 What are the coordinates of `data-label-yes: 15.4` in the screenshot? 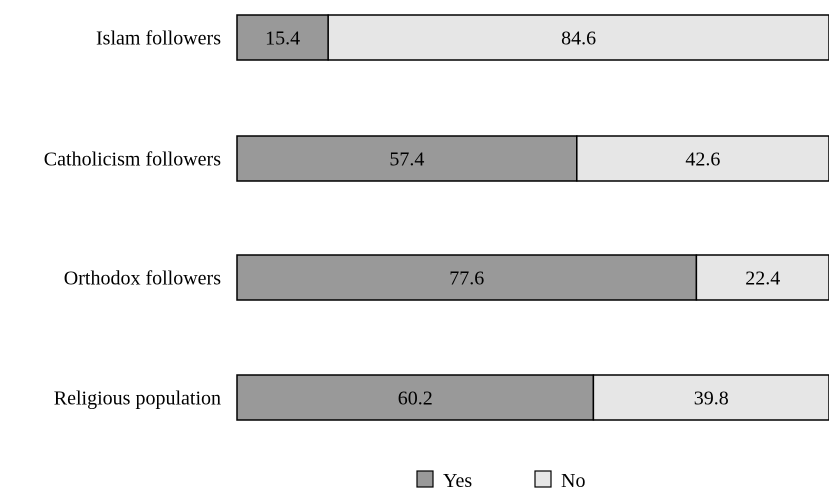 It's located at (282, 39).